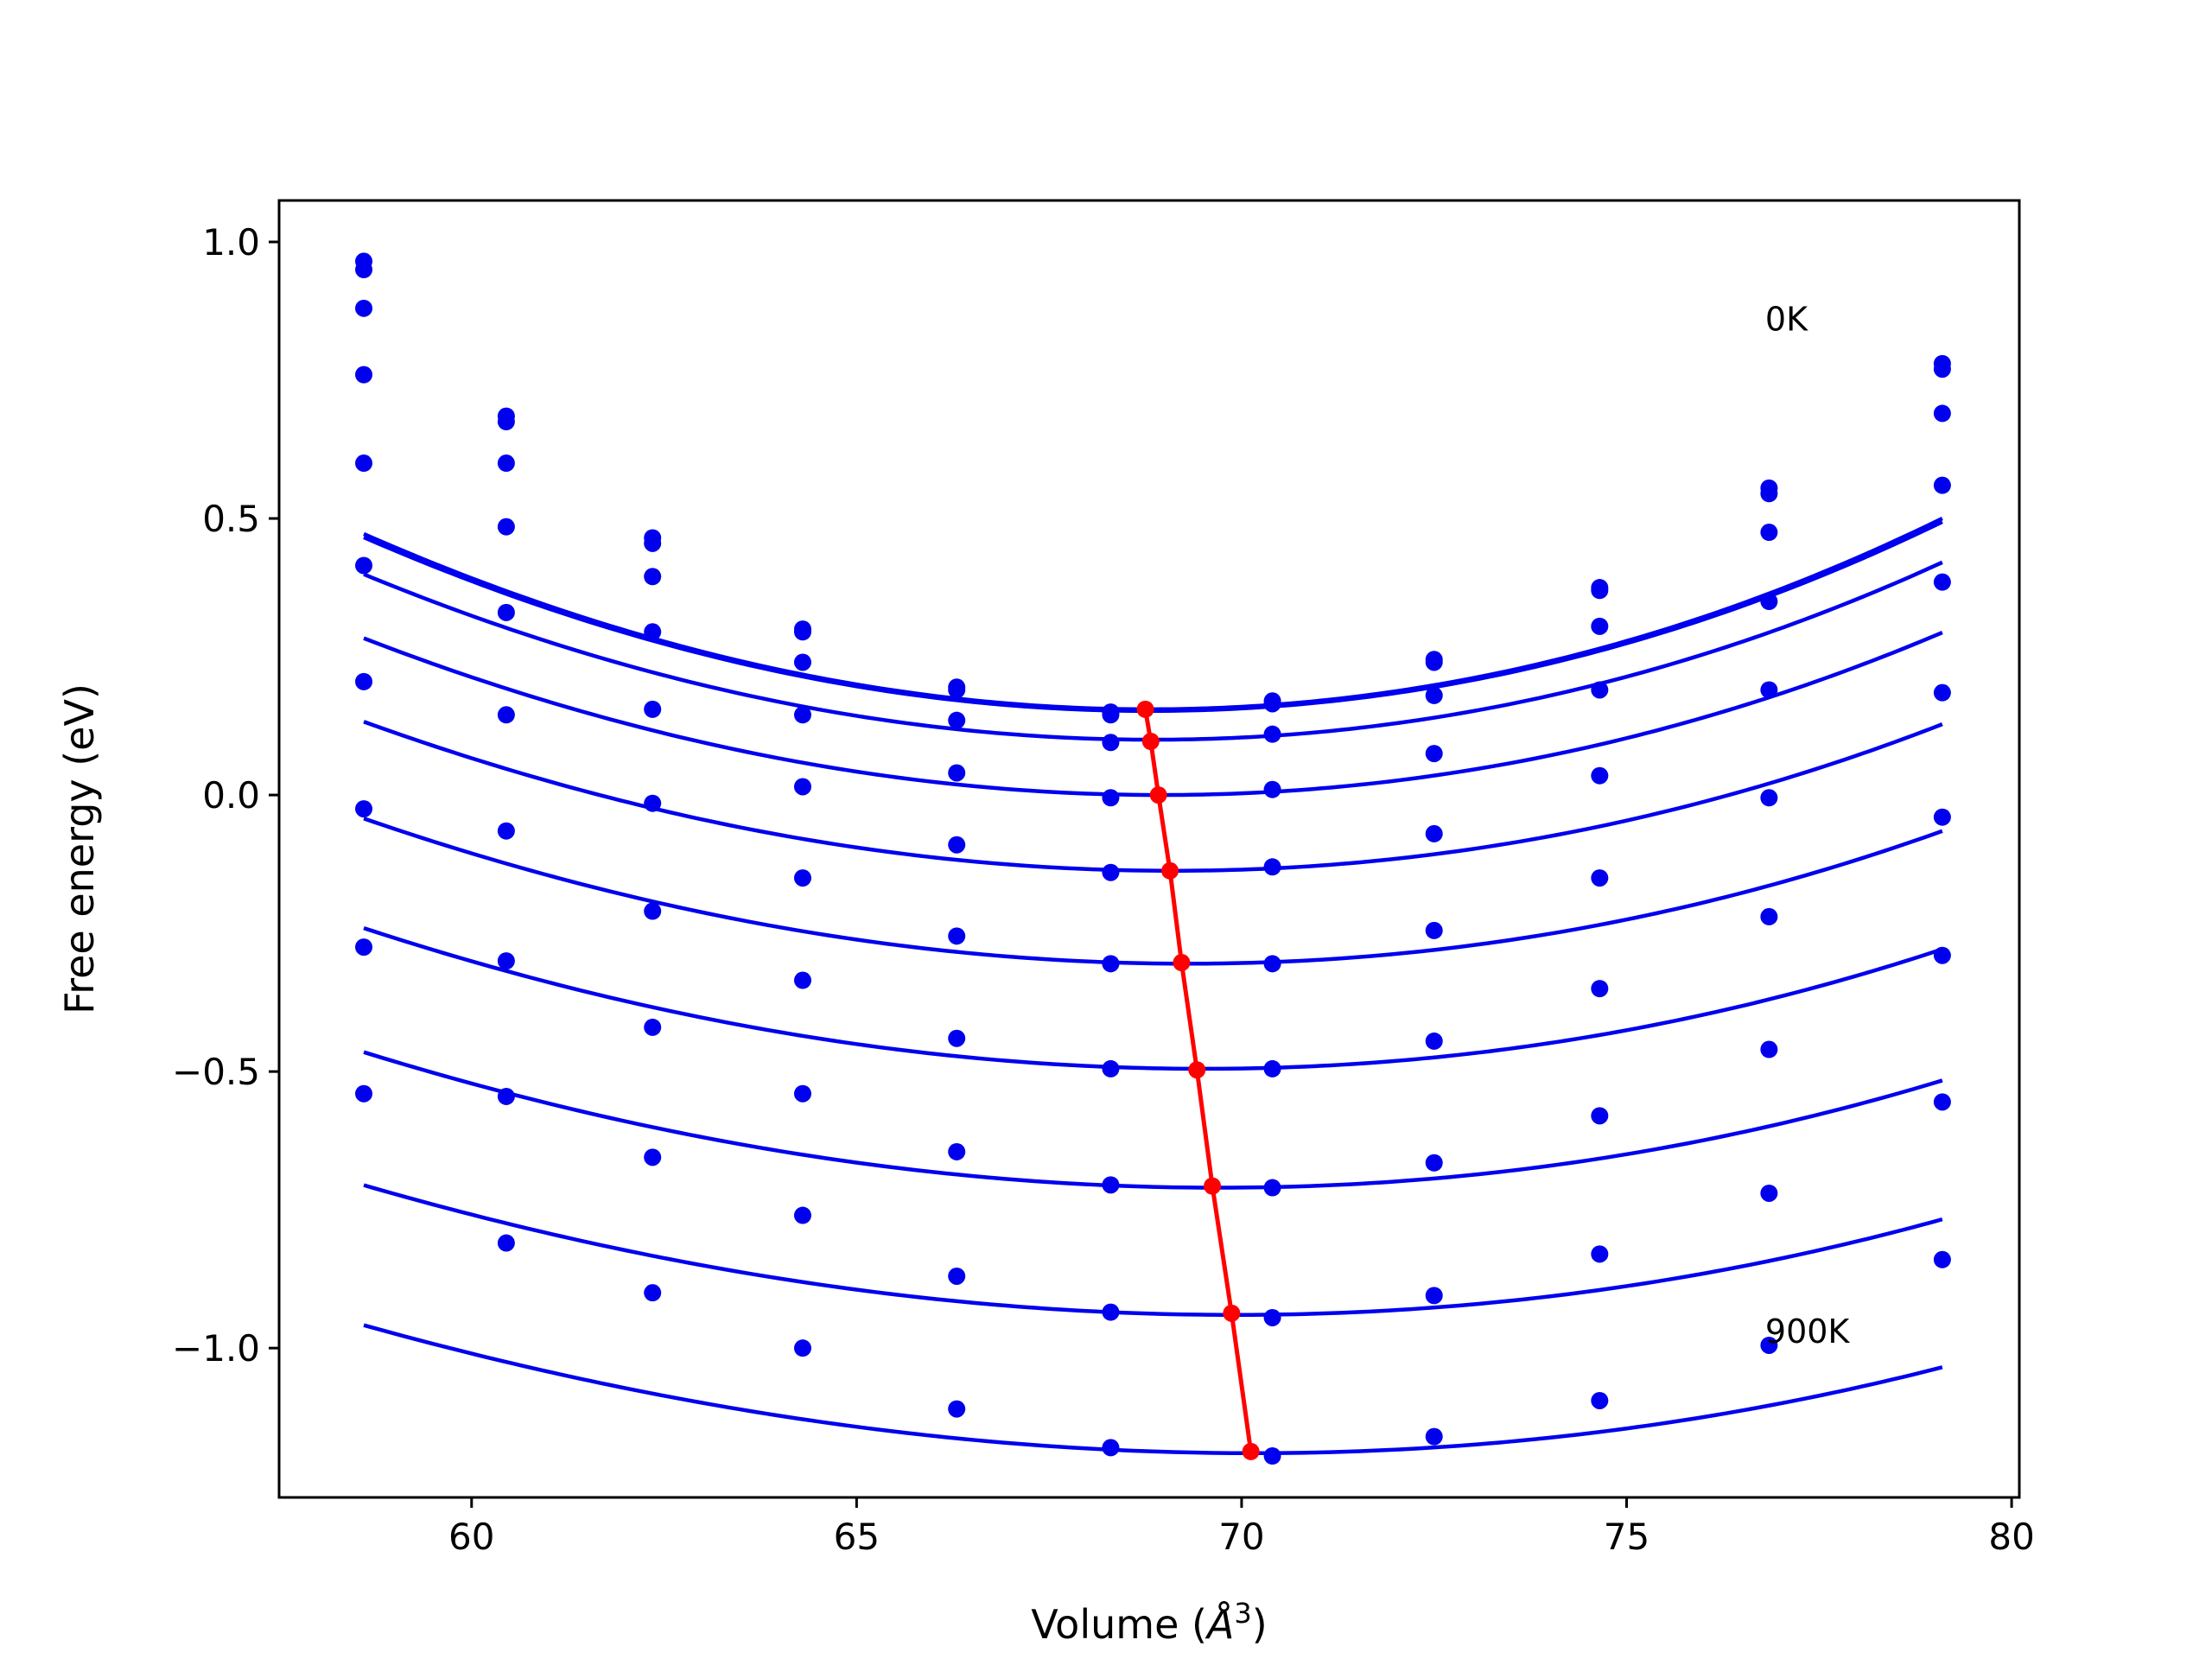 Image resolution: width=2212 pixels, height=1659 pixels. I want to click on annotation-0k: 0K, so click(1786, 319).